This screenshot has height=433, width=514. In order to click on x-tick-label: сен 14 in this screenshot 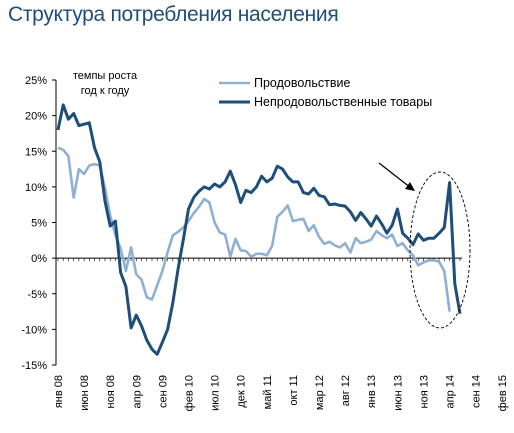, I will do `click(477, 391)`.